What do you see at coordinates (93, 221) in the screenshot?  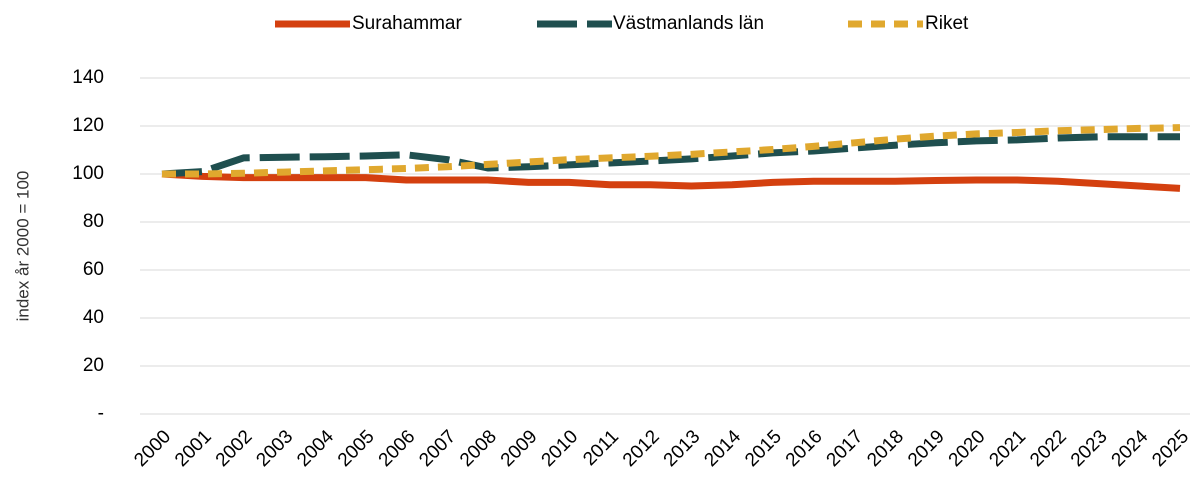 I see `y-tick-label: 80` at bounding box center [93, 221].